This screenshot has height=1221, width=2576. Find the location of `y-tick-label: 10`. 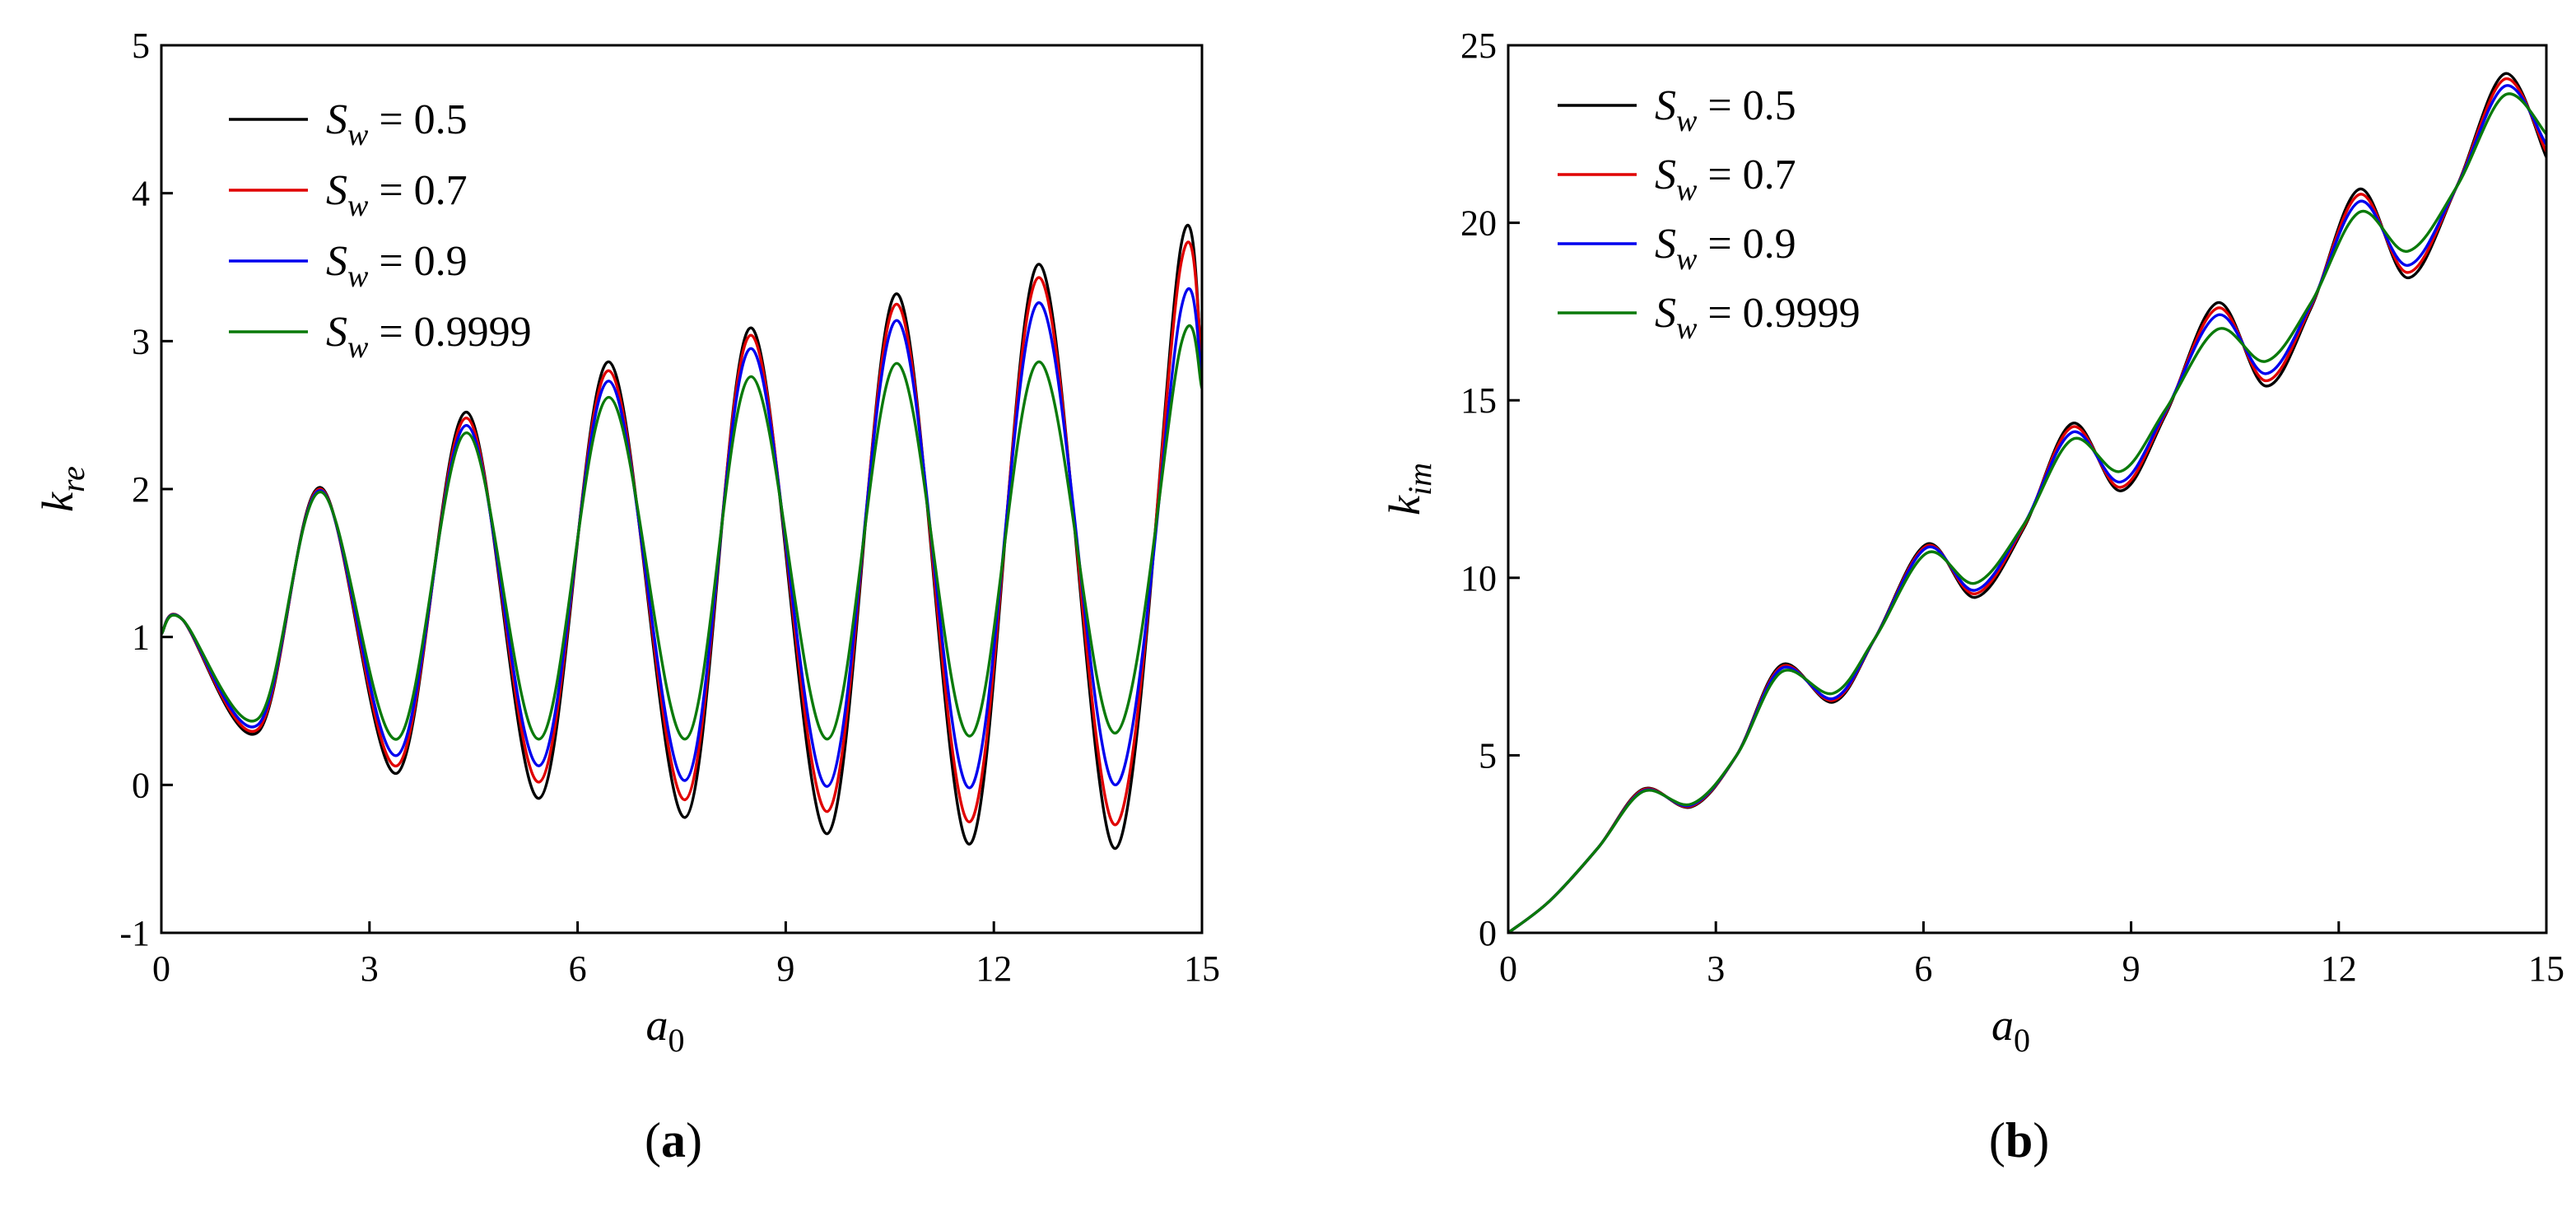

y-tick-label: 10 is located at coordinates (1478, 578).